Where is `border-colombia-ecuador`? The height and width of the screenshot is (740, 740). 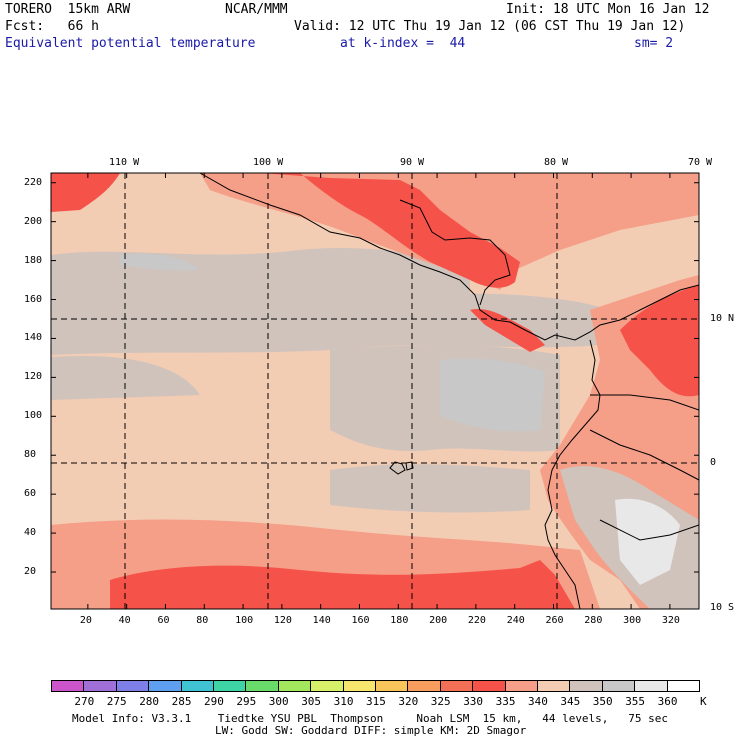
border-colombia-ecuador is located at coordinates (644, 402).